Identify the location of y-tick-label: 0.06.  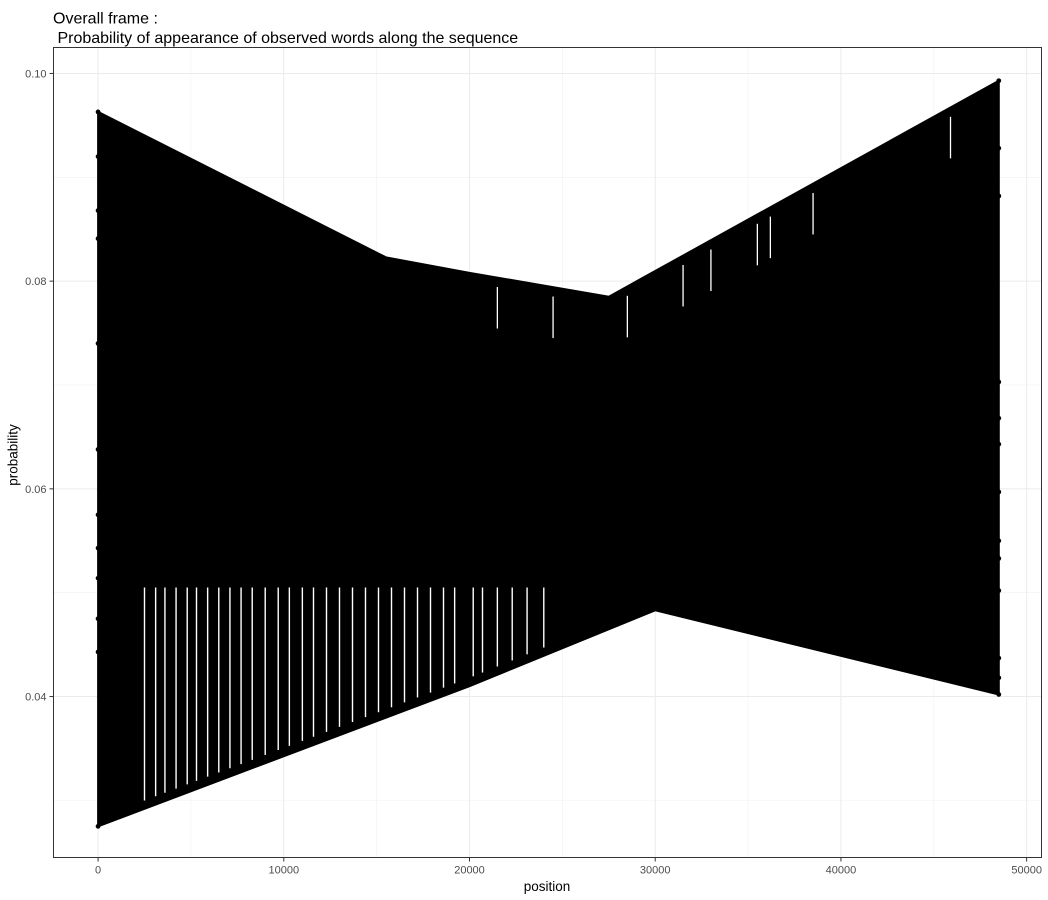
(35, 490).